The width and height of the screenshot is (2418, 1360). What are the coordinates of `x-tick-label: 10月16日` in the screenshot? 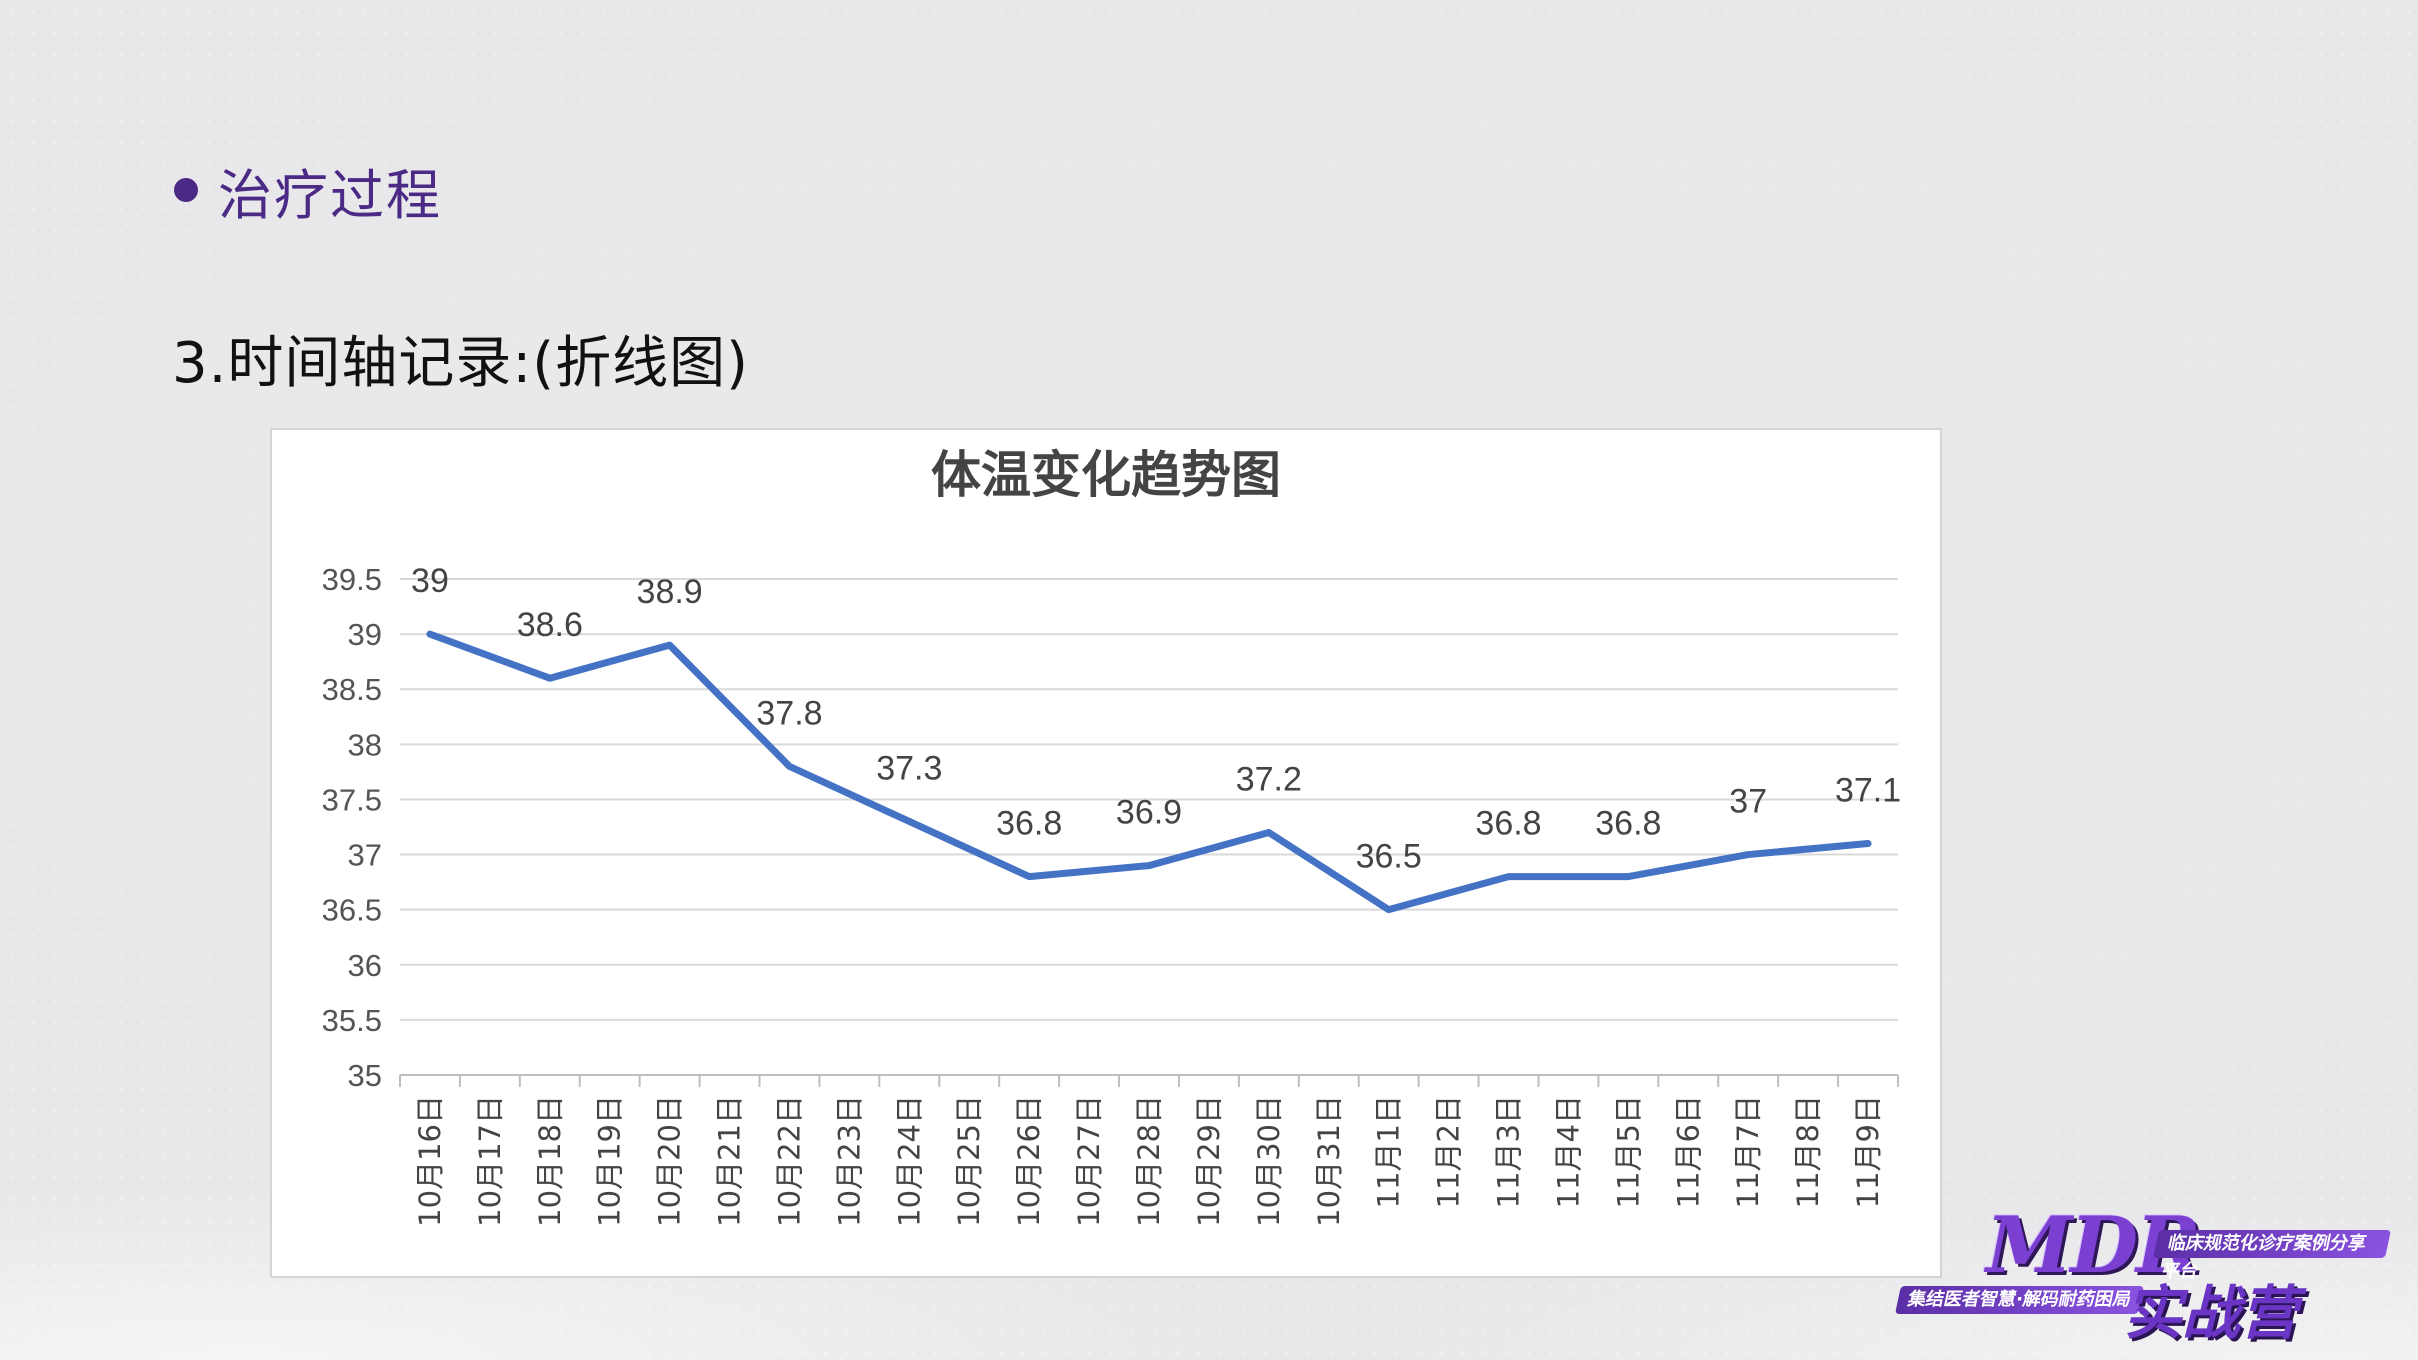 It's located at (430, 1161).